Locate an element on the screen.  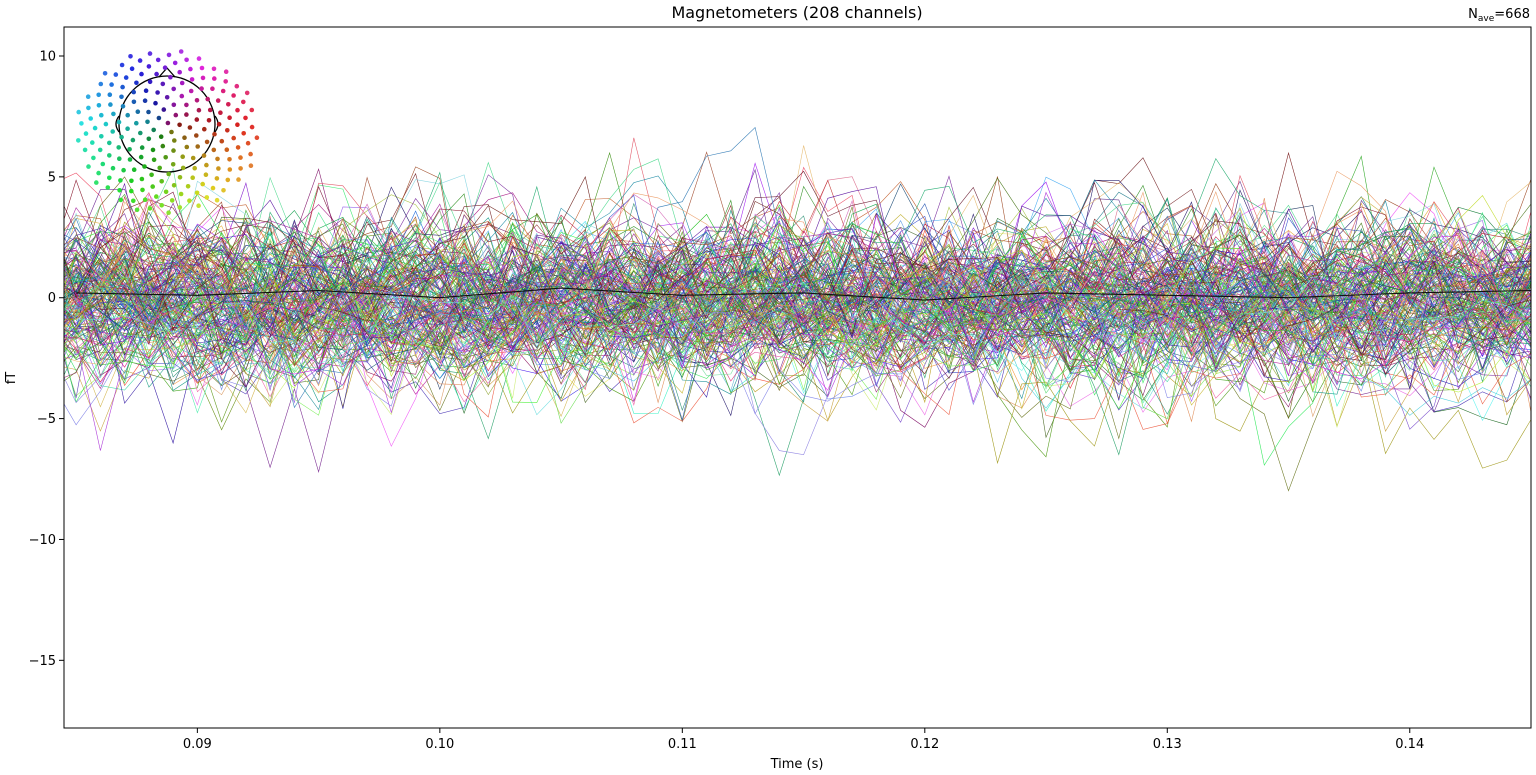
x-tick-label: 0.12 is located at coordinates (924, 744).